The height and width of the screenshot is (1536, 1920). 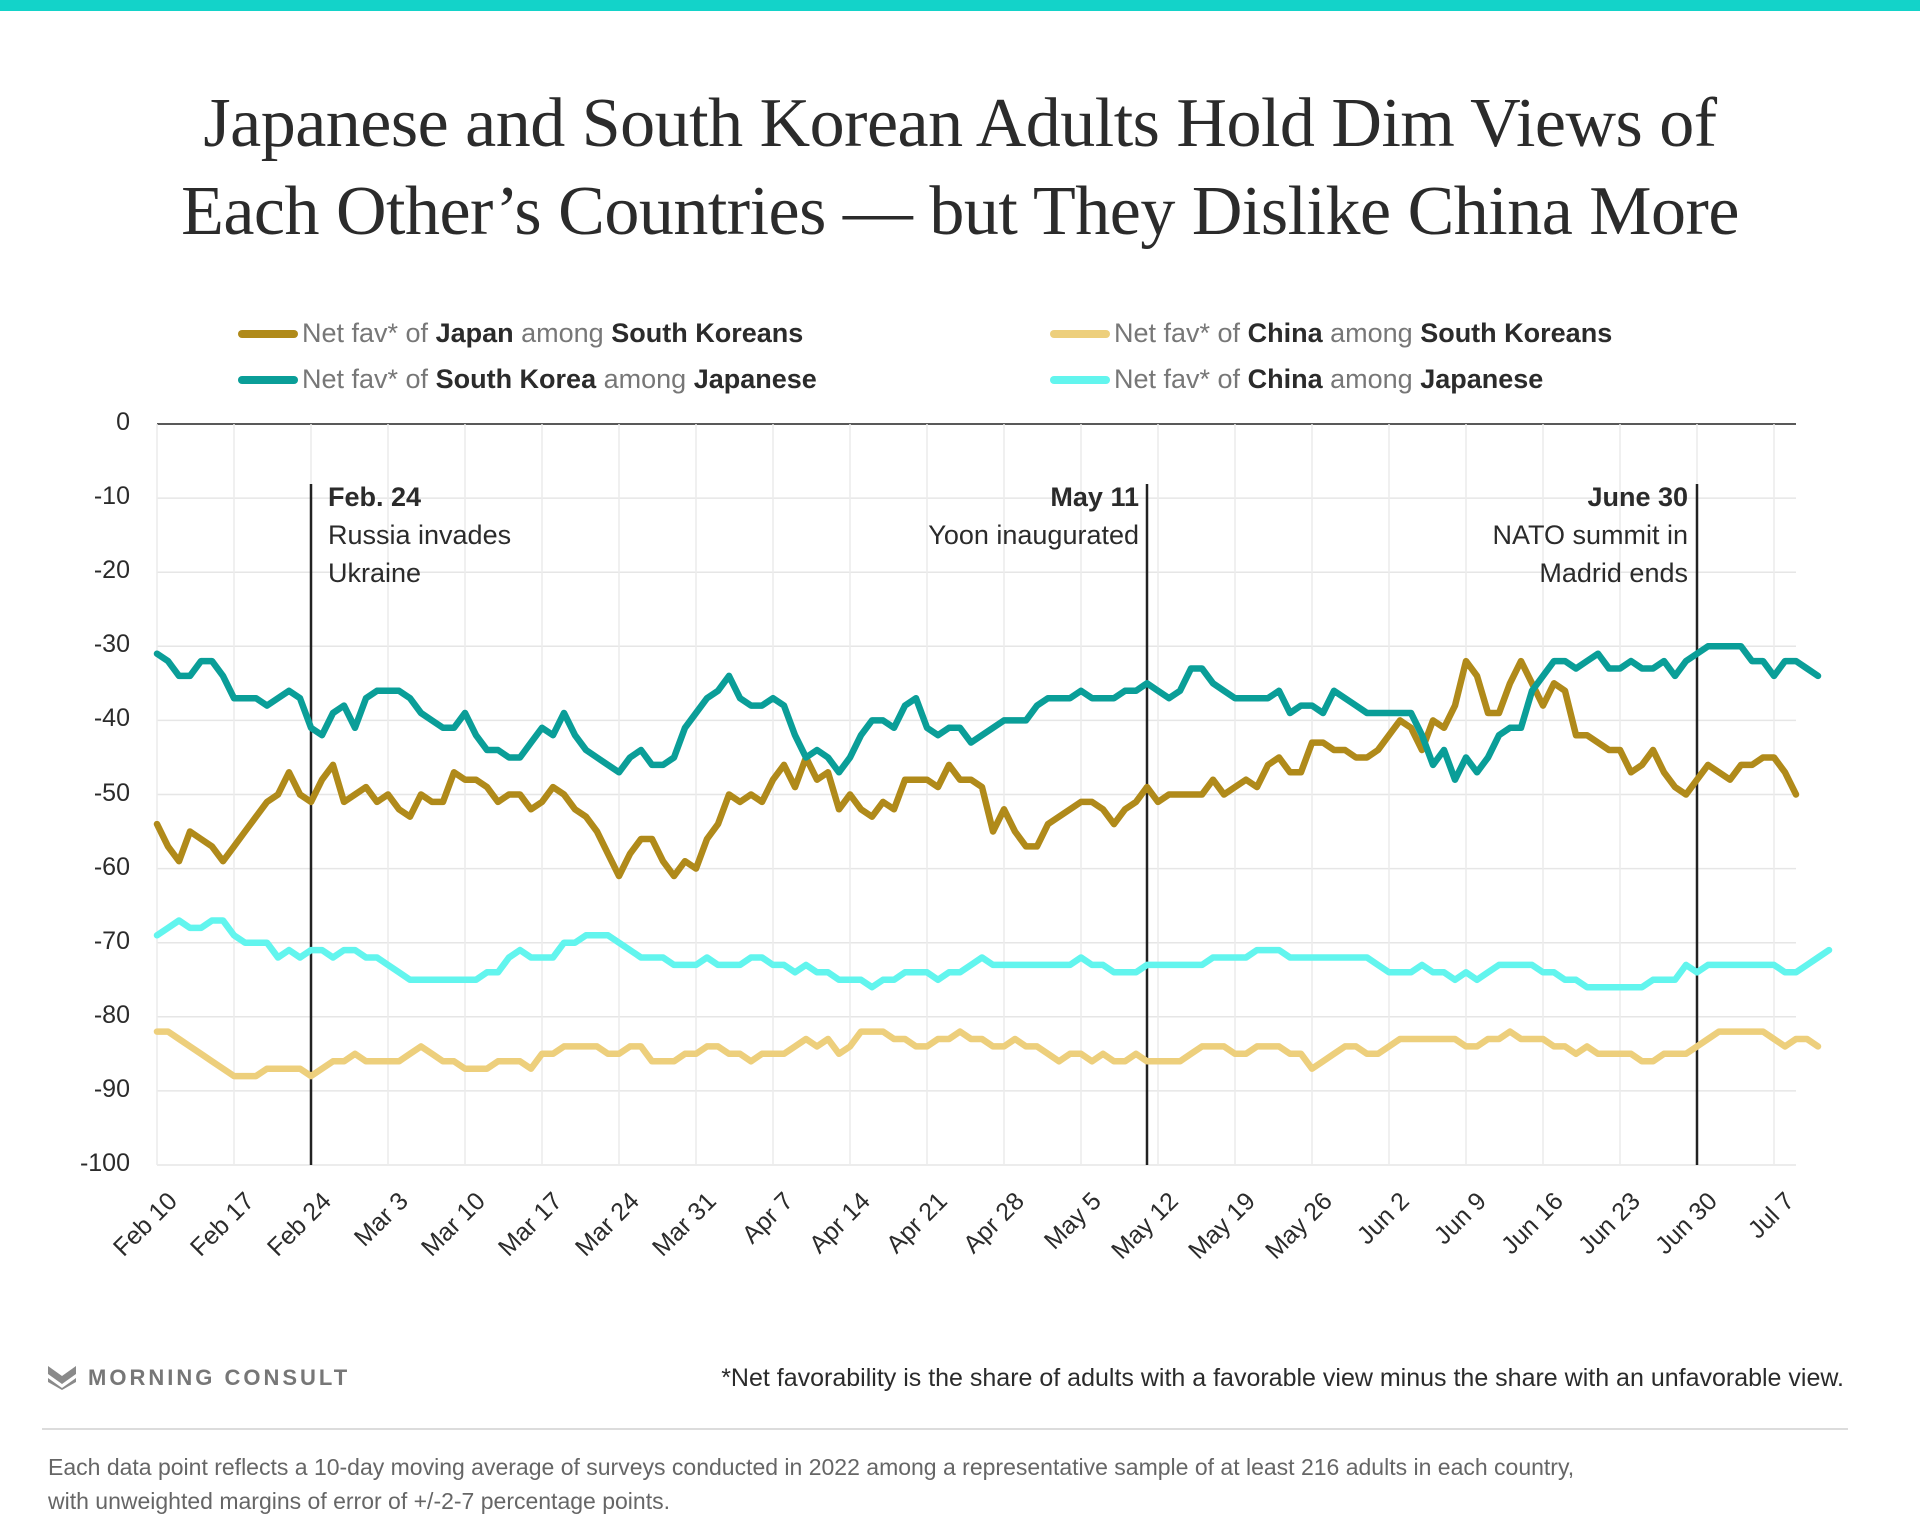 I want to click on annotation-text: Madrid ends, so click(x=1613, y=573).